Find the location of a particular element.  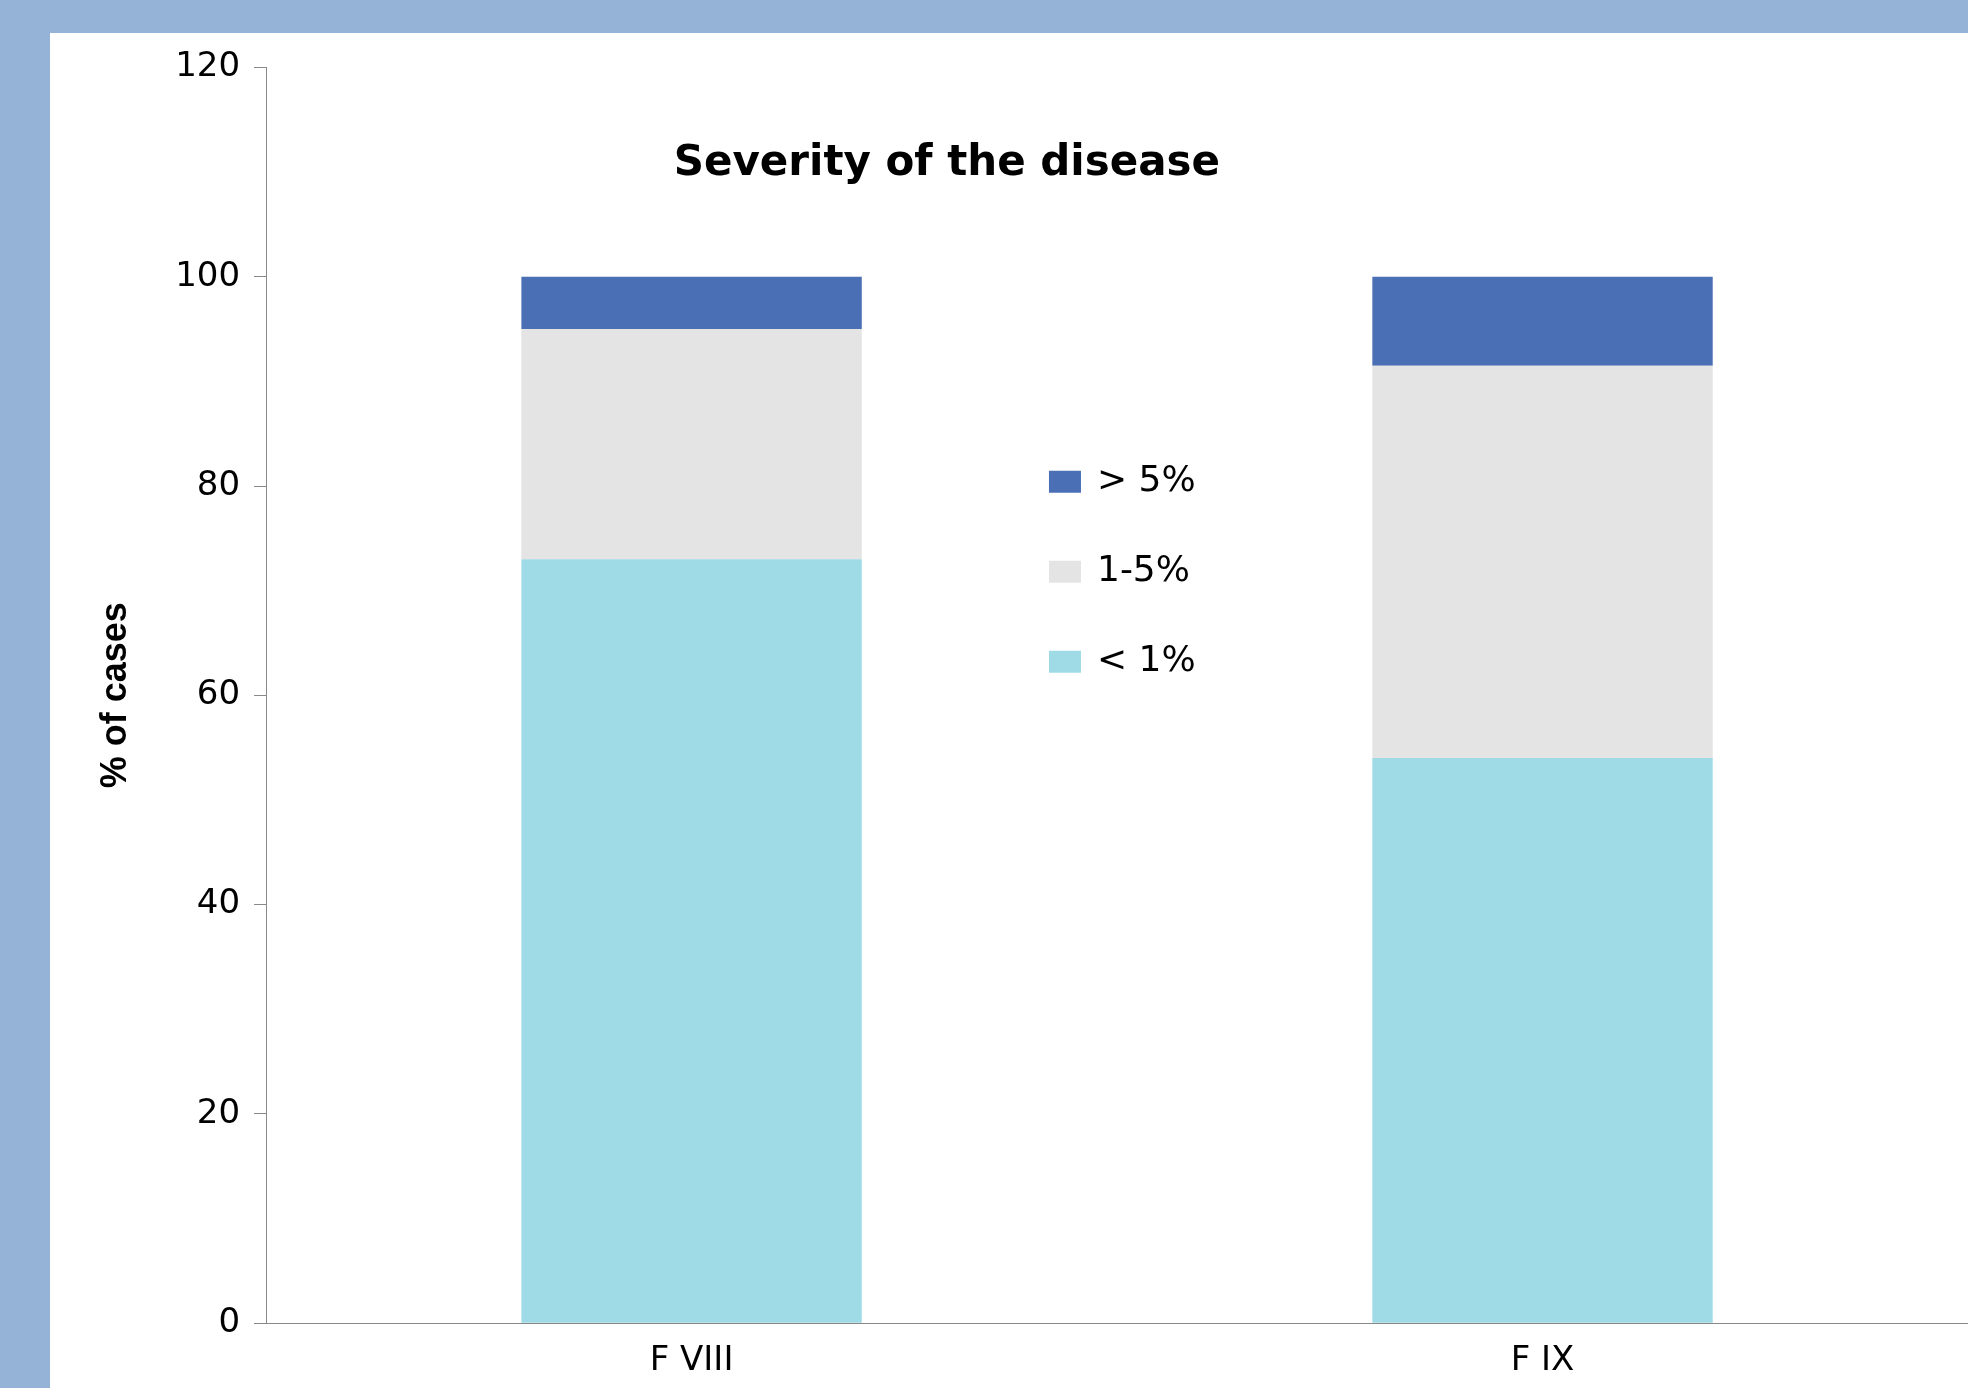

y-tick-label: 40 is located at coordinates (218, 901).